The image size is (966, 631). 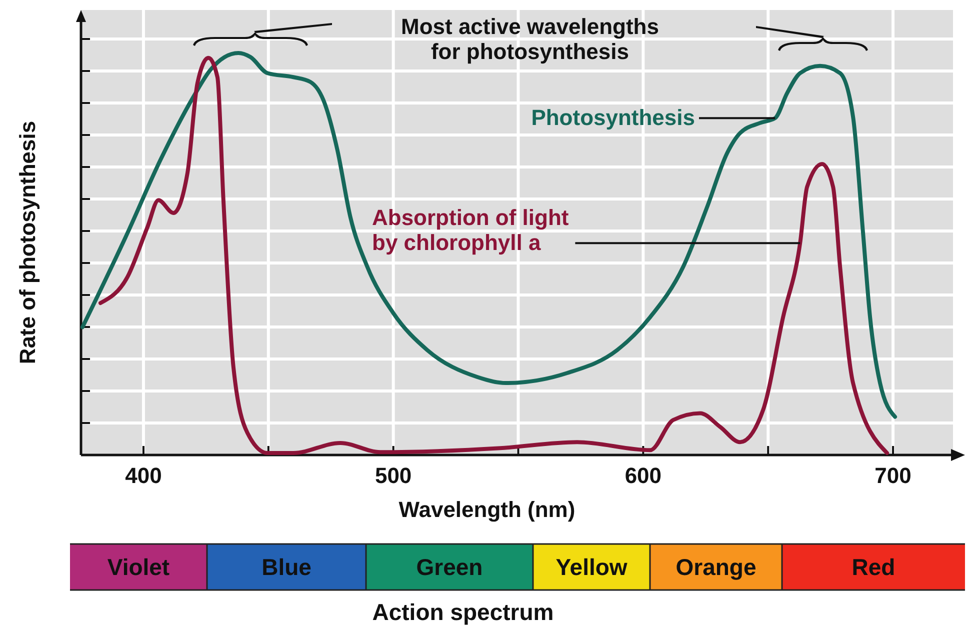 What do you see at coordinates (893, 475) in the screenshot?
I see `x-tick-label: 700` at bounding box center [893, 475].